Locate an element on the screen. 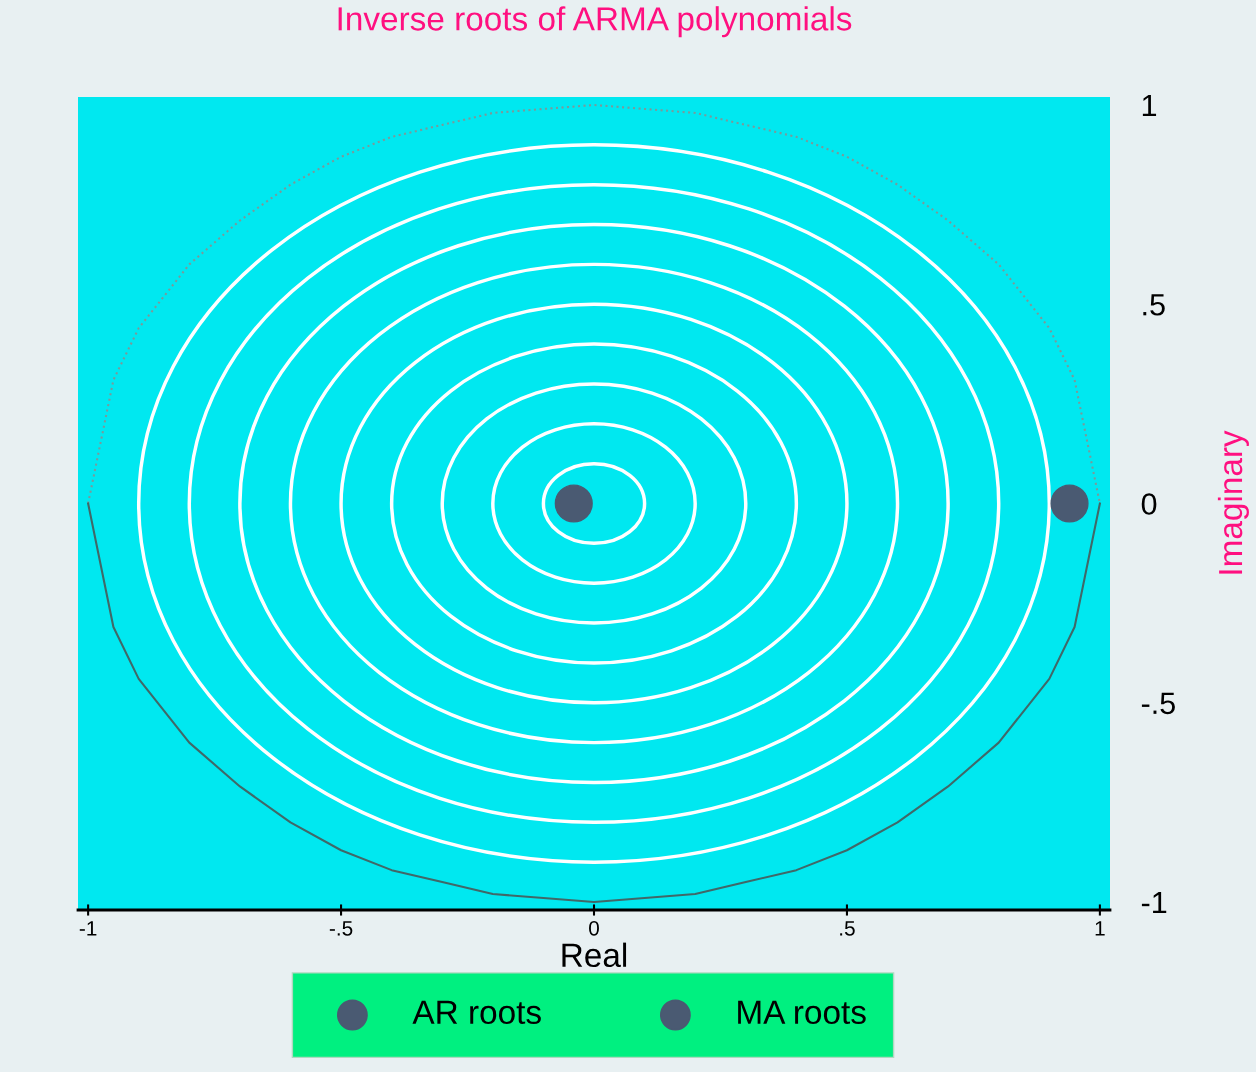 This screenshot has width=1256, height=1072. chart-title: Inverse roots of ARMA polynomials is located at coordinates (595, 22).